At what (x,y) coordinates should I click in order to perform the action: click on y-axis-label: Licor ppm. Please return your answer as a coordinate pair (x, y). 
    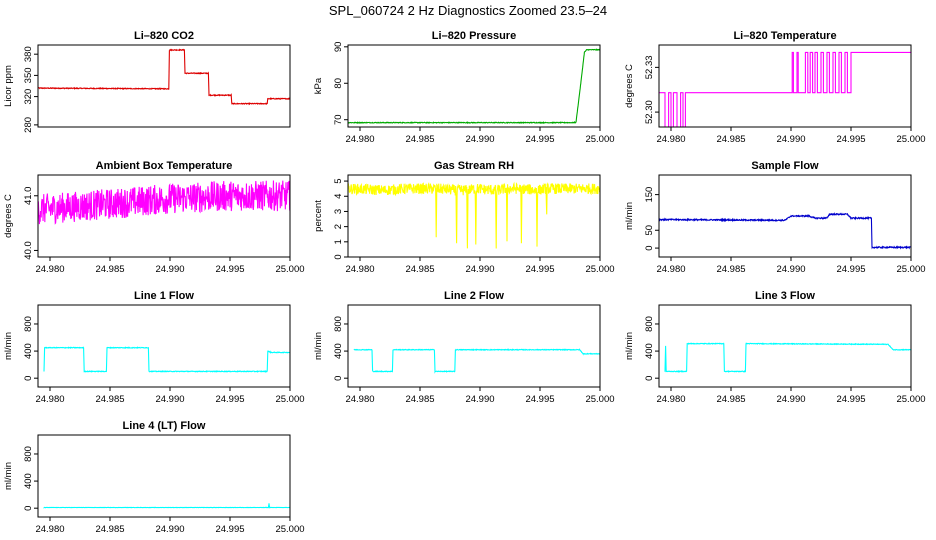
    Looking at the image, I should click on (8, 86).